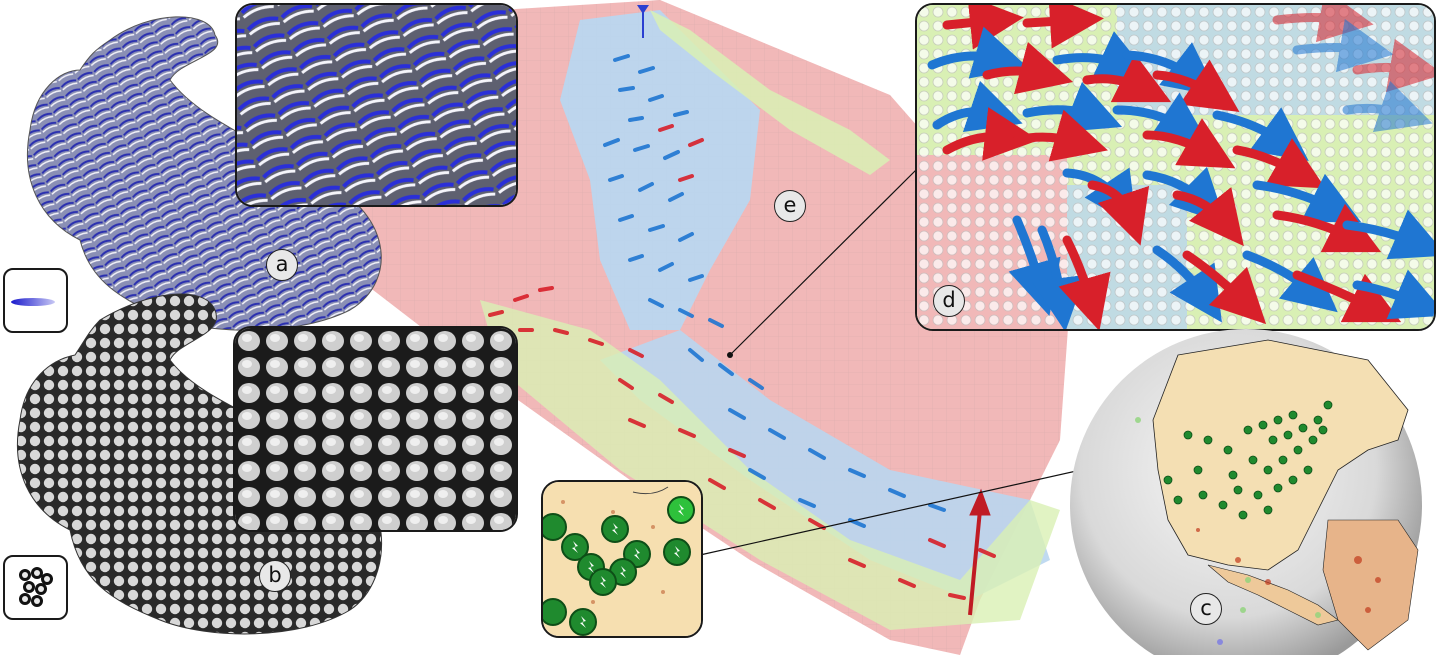  What do you see at coordinates (1249, 487) in the screenshot?
I see `globe-panel: c` at bounding box center [1249, 487].